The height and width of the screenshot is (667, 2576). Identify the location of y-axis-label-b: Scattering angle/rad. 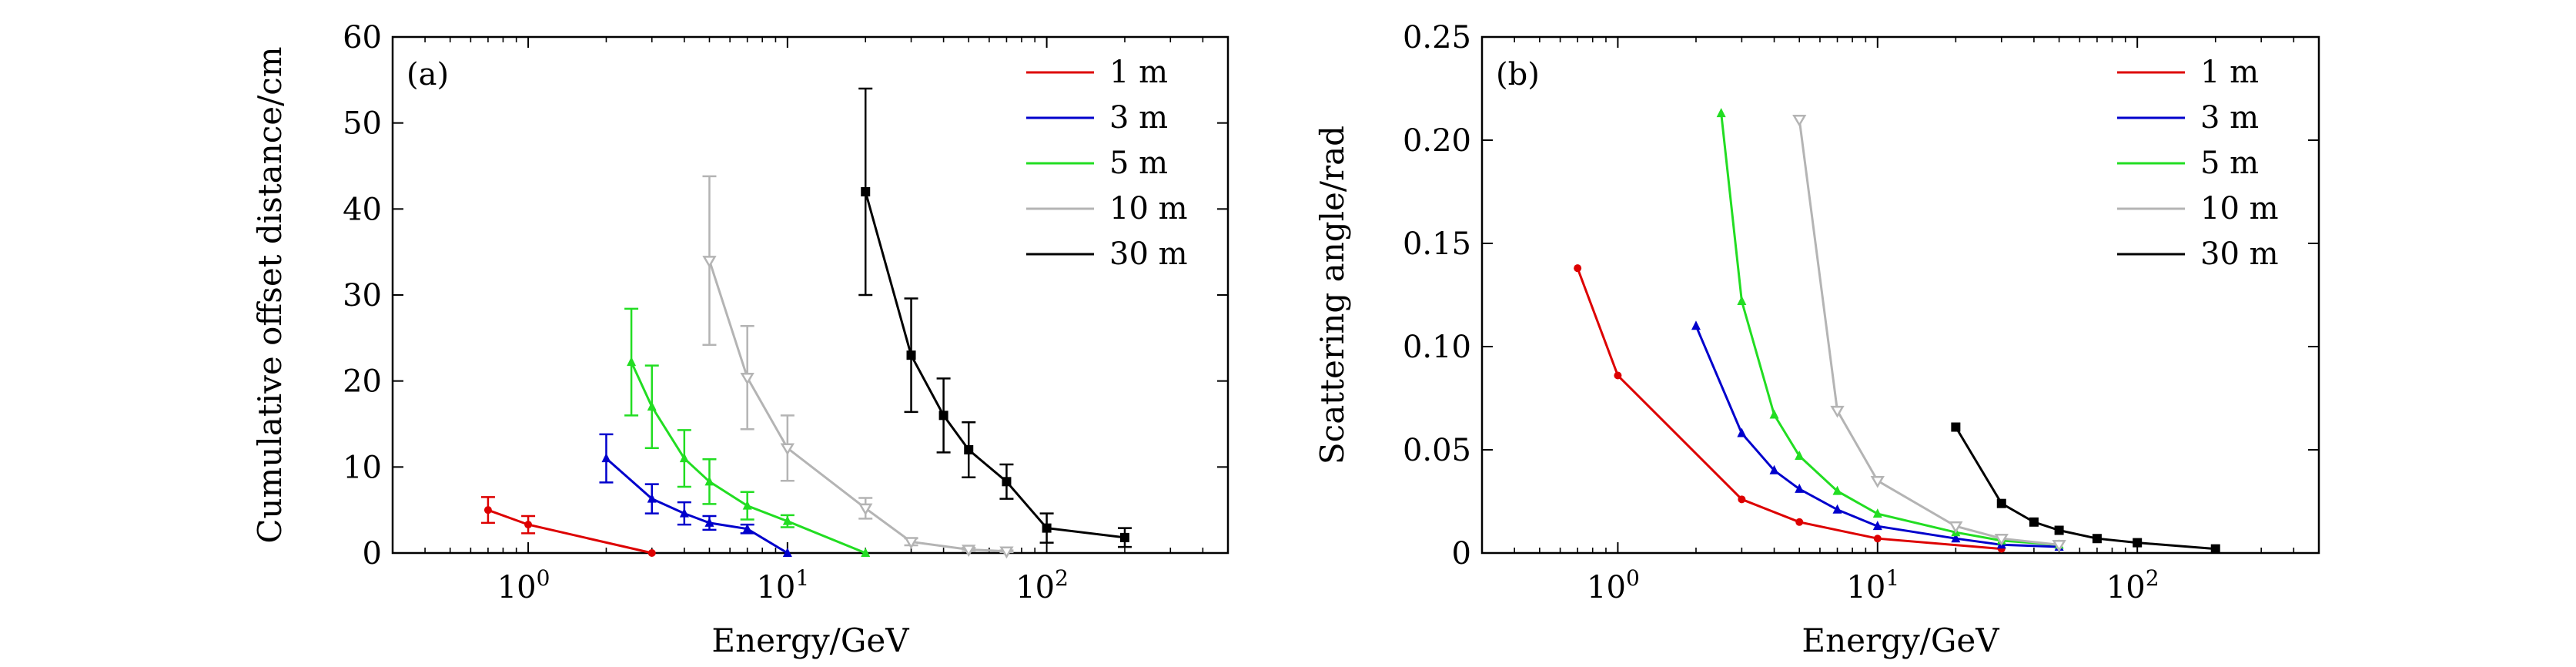
(1332, 295).